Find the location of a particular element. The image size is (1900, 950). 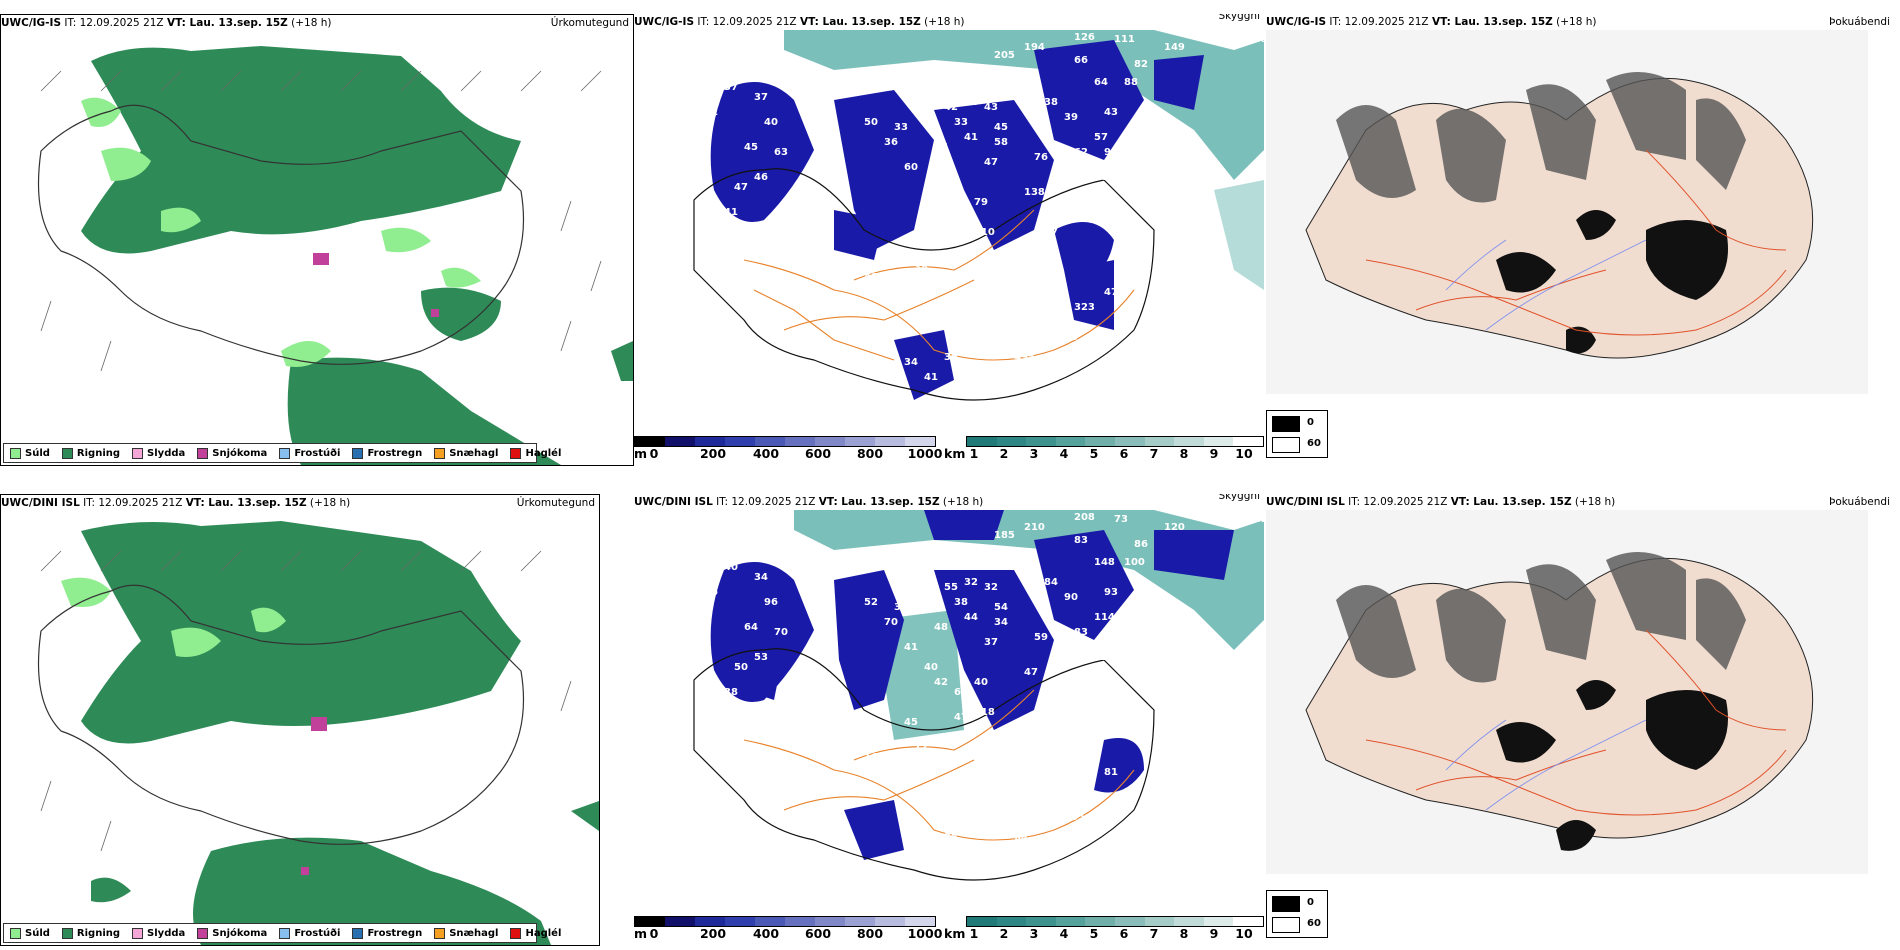

ceiling-value-label: 120 is located at coordinates (1174, 527).